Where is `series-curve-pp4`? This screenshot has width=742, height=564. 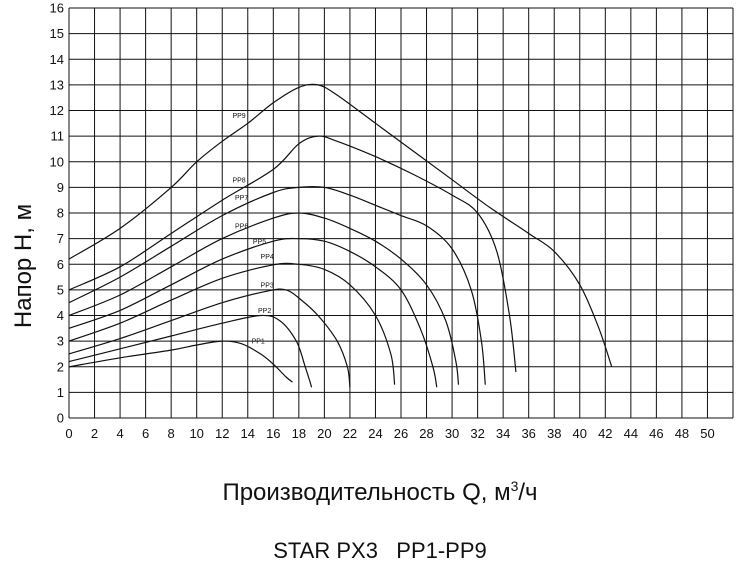 series-curve-pp4 is located at coordinates (232, 323).